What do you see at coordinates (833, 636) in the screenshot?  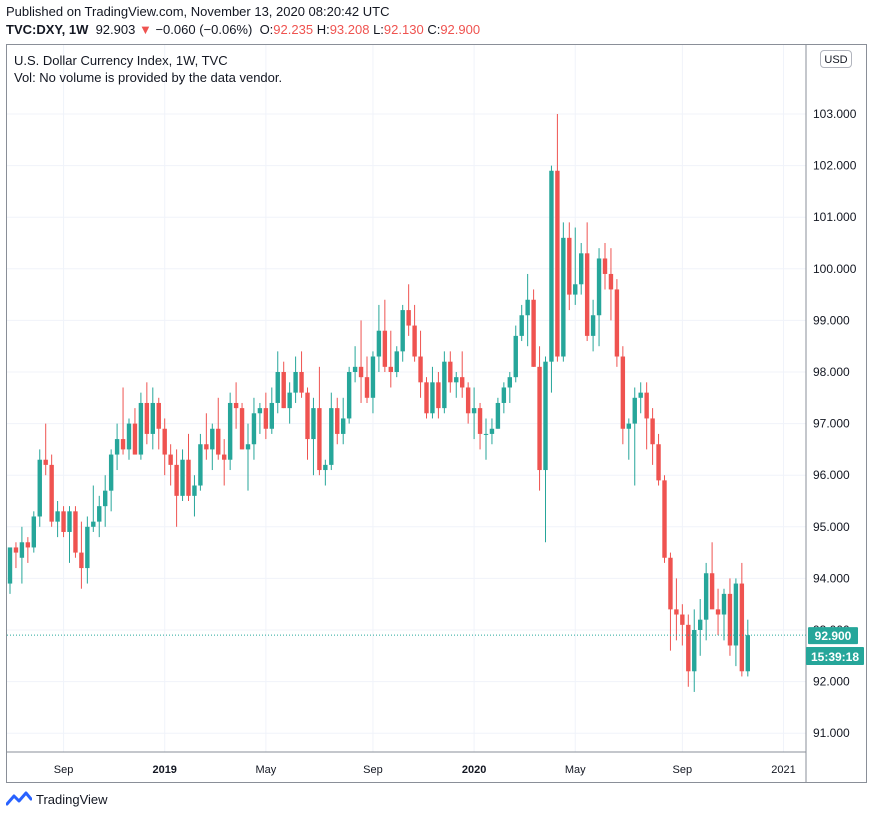 I see `price-badge-value: 92.900` at bounding box center [833, 636].